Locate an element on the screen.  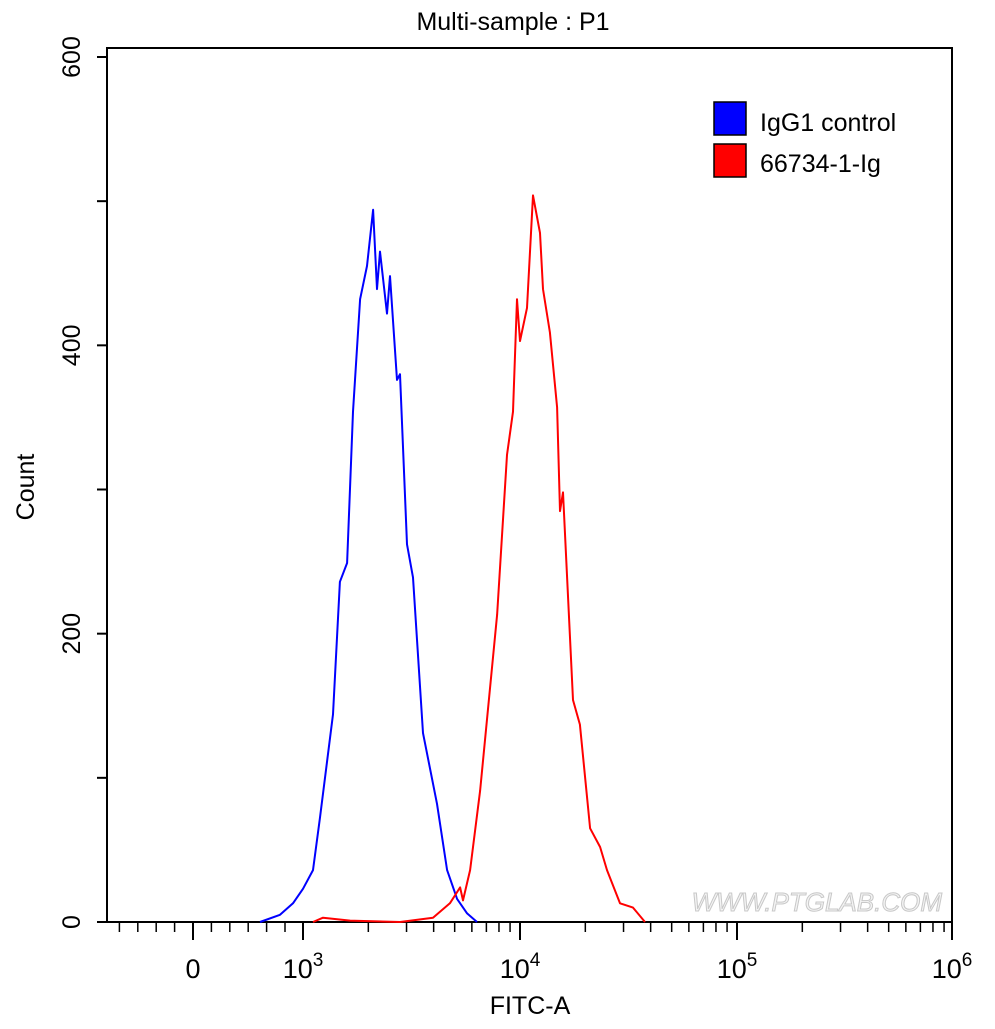
legend-label-igg1-control: IgG1 control is located at coordinates (828, 123).